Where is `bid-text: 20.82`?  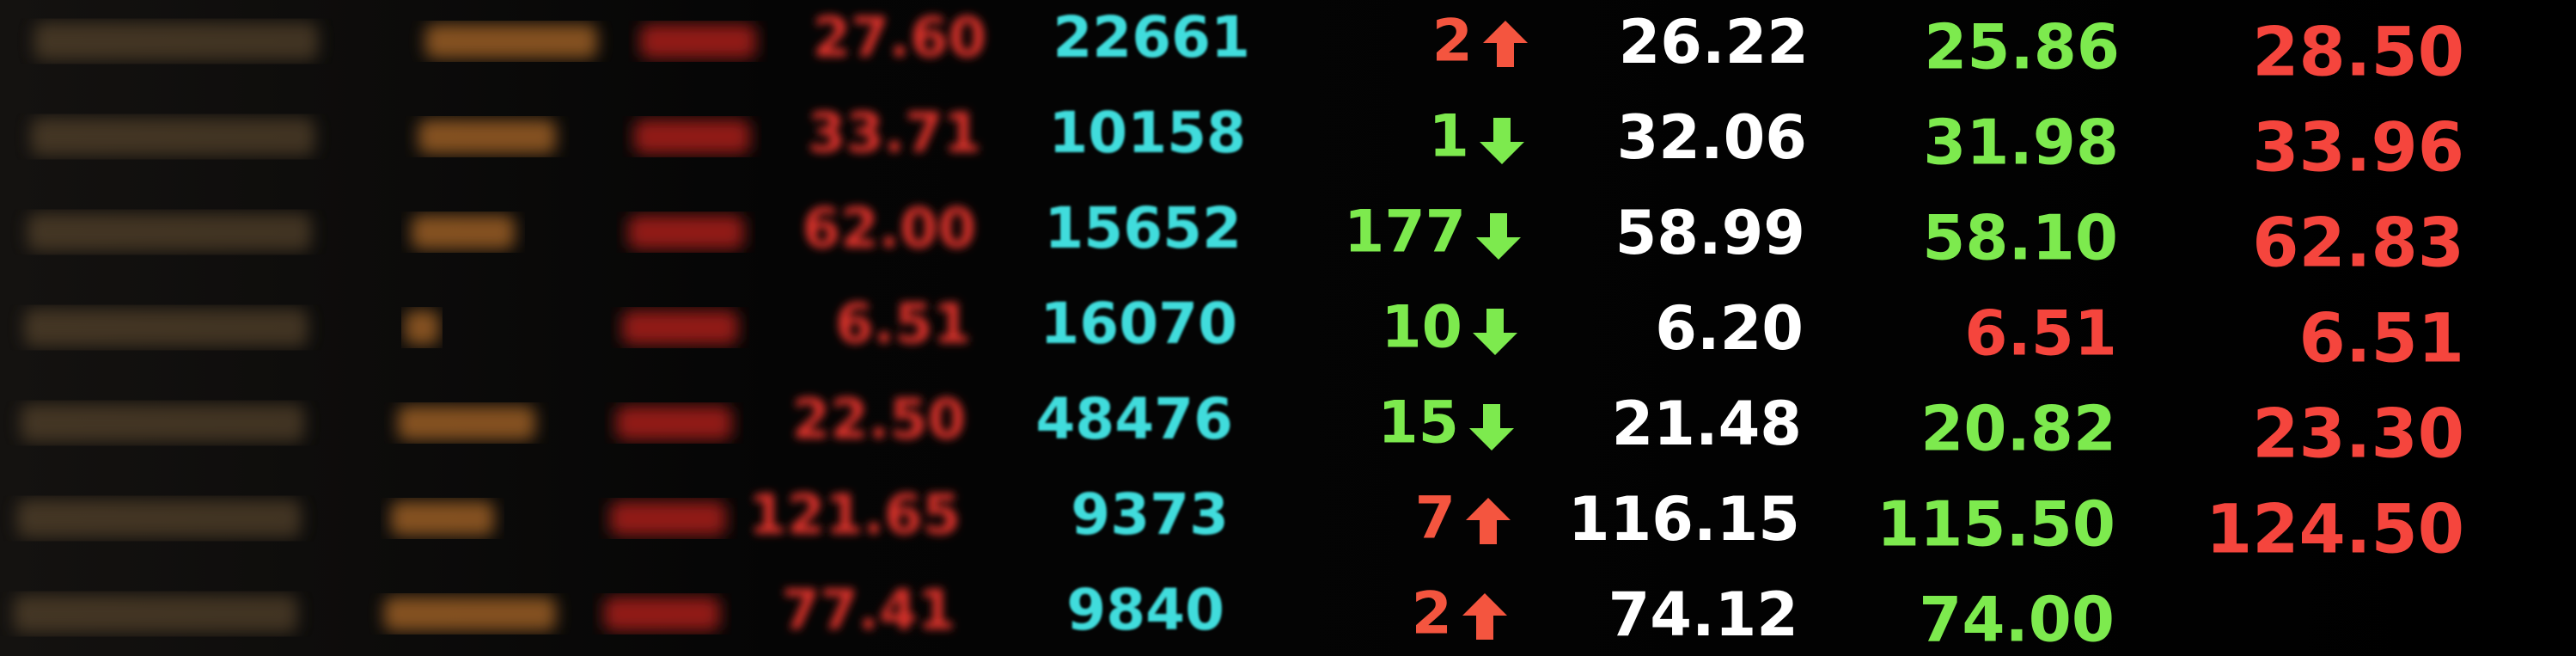 bid-text: 20.82 is located at coordinates (2018, 429).